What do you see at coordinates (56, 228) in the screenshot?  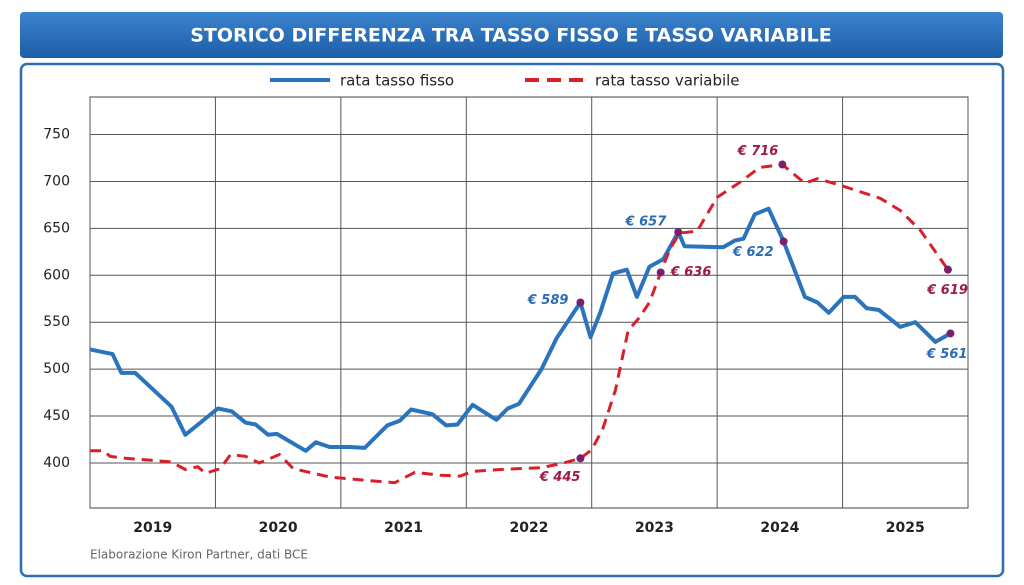 I see `y-tick-label: 650` at bounding box center [56, 228].